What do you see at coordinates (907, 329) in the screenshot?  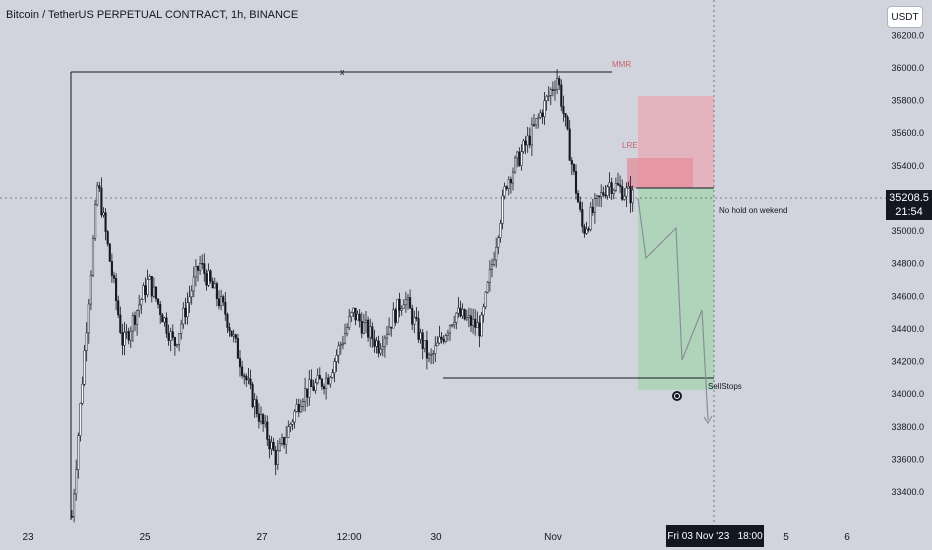 I see `y-tick-label: 34400.0` at bounding box center [907, 329].